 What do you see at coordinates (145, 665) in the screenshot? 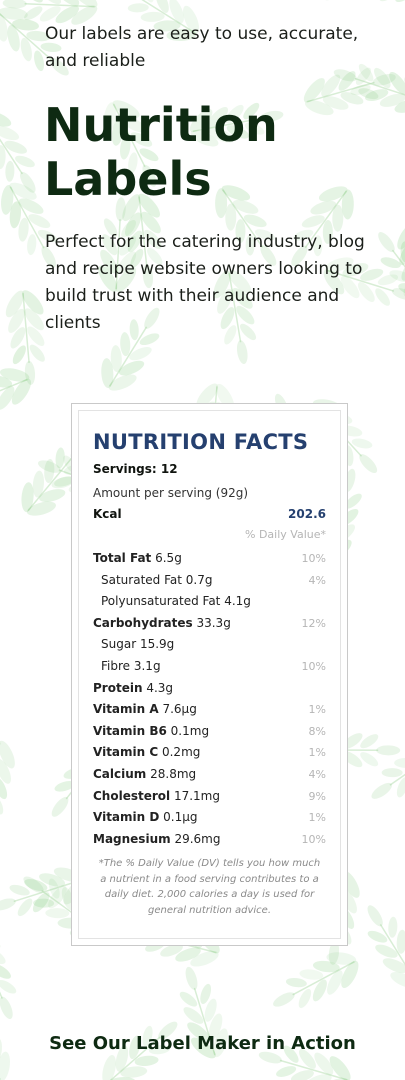
I see `nutrient-amount: 3.1g` at bounding box center [145, 665].